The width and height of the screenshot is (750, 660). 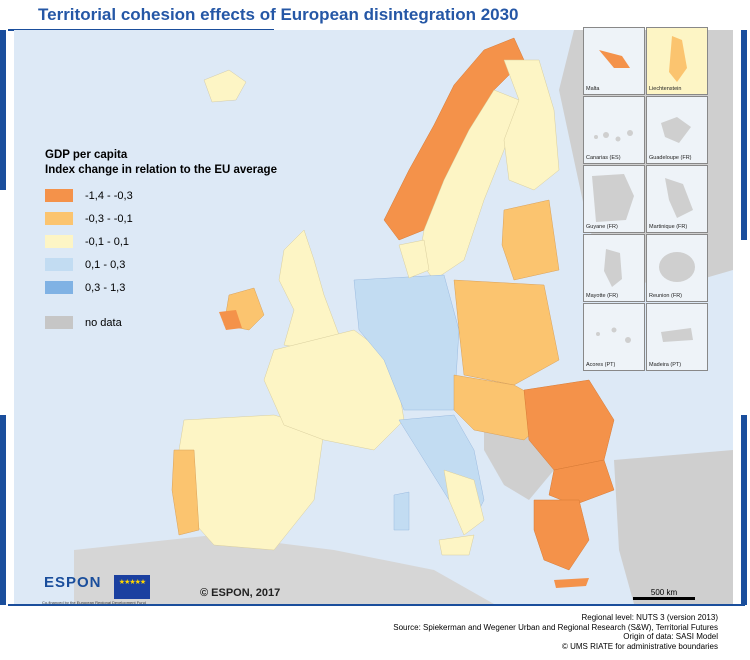 What do you see at coordinates (109, 195) in the screenshot?
I see `legend-label: -1,4 - -0,3` at bounding box center [109, 195].